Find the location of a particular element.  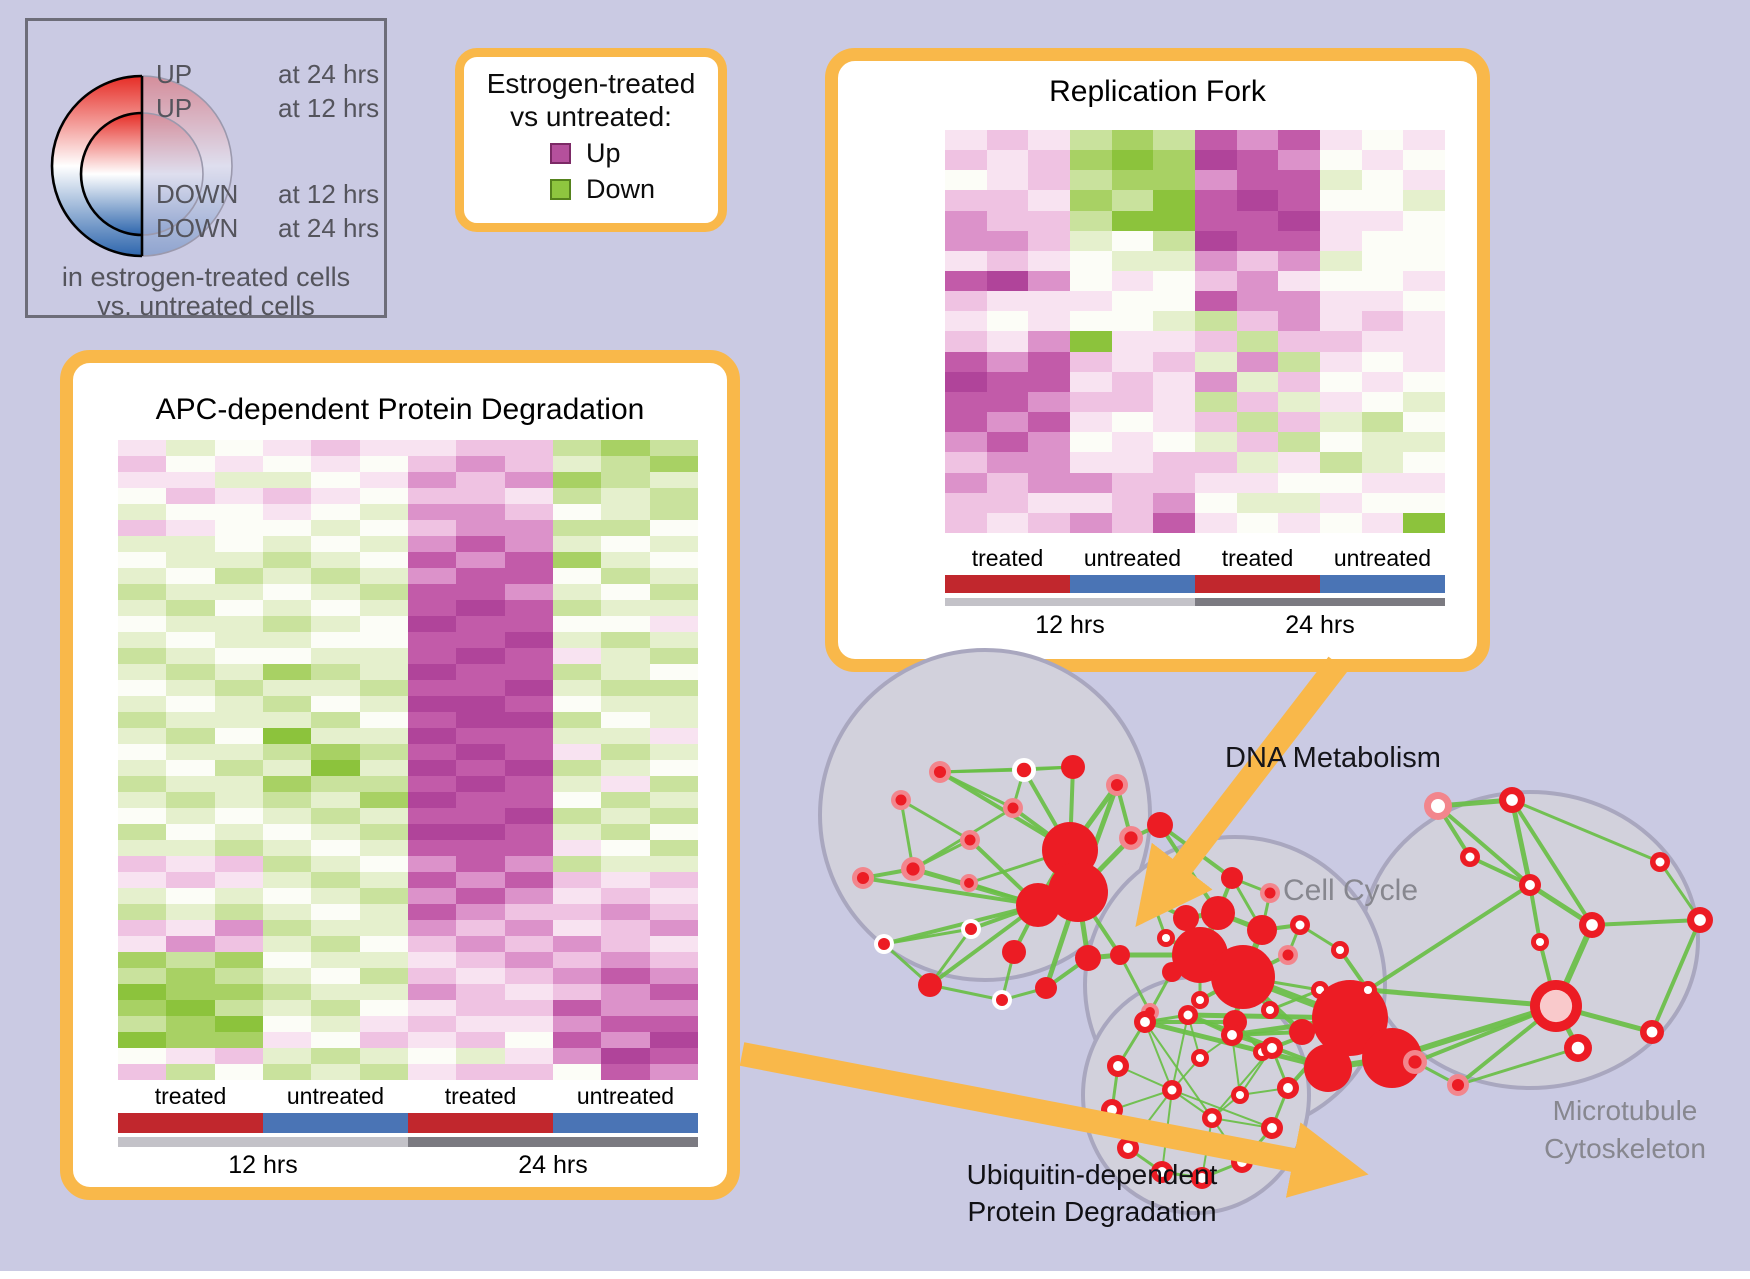

cluster-label-dna-metabolism: DNA Metabolism is located at coordinates (1333, 758).